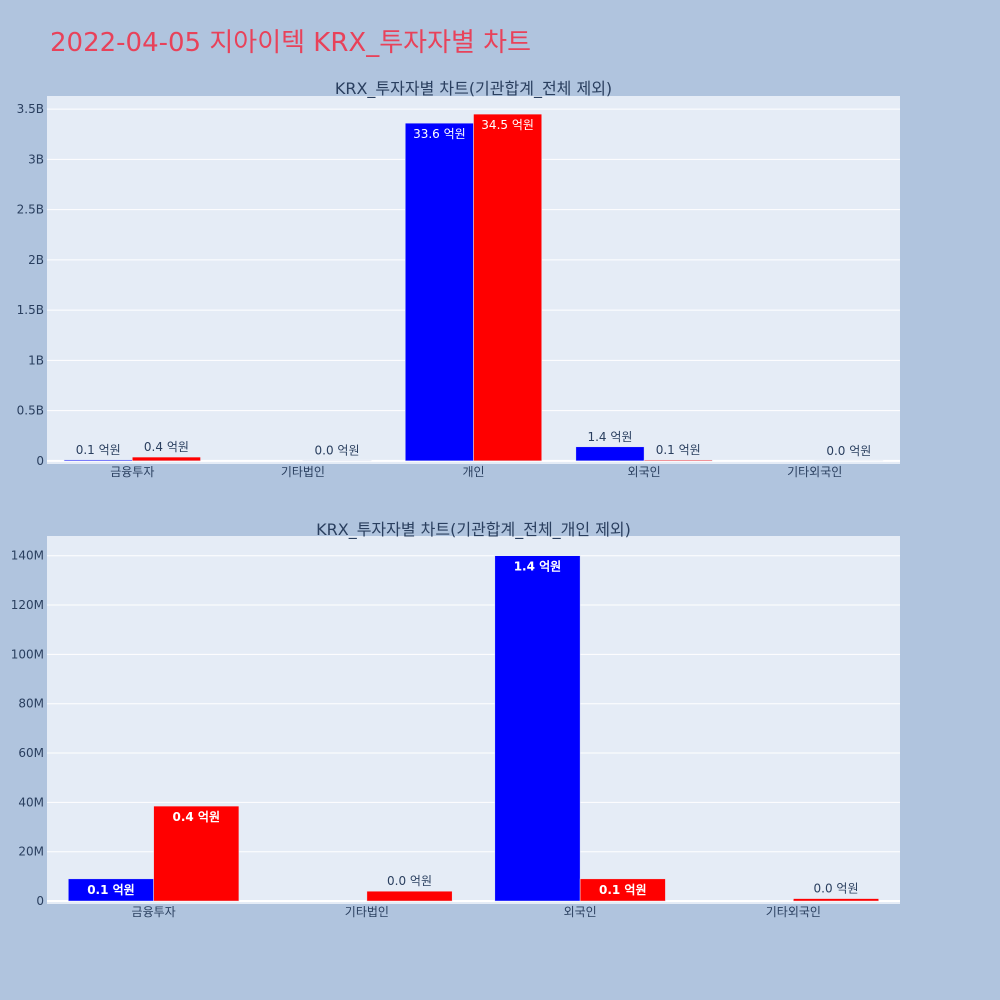  I want to click on y-tick-label: 1B, so click(36, 360).